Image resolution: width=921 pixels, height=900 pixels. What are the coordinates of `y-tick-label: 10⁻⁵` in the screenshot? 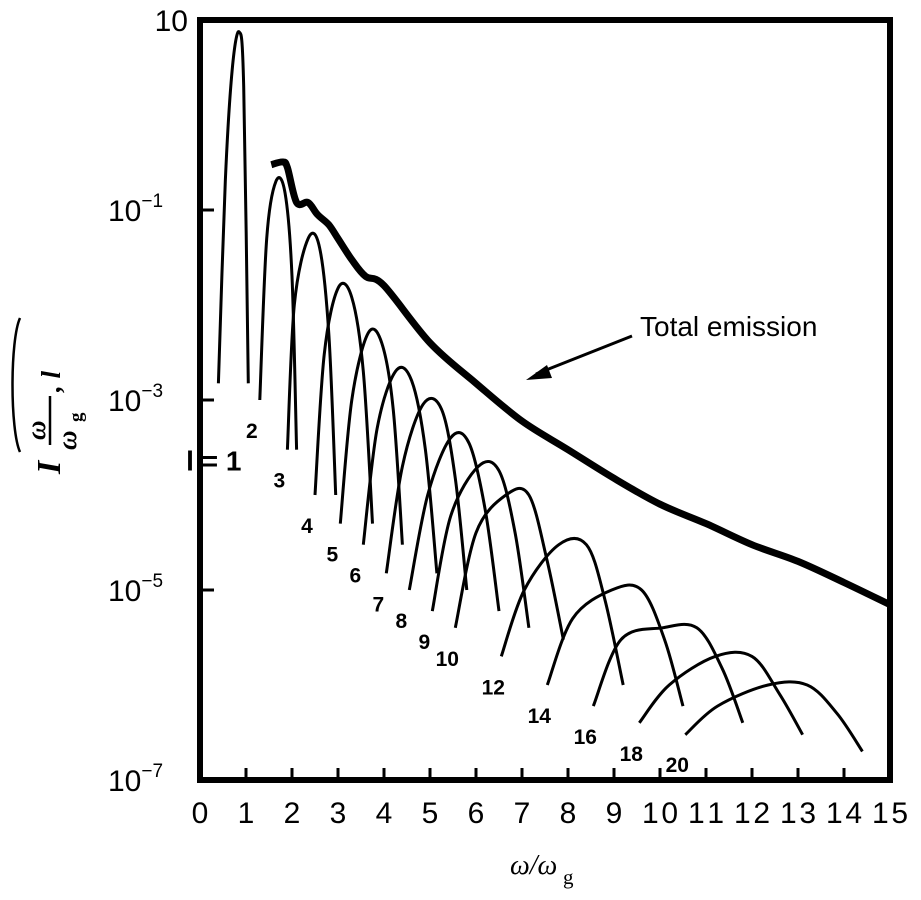 It's located at (135, 589).